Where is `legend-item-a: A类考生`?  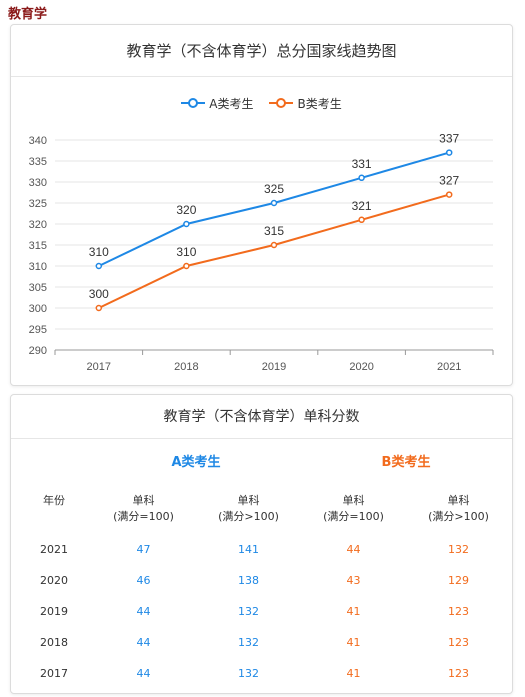 legend-item-a: A类考生 is located at coordinates (217, 103).